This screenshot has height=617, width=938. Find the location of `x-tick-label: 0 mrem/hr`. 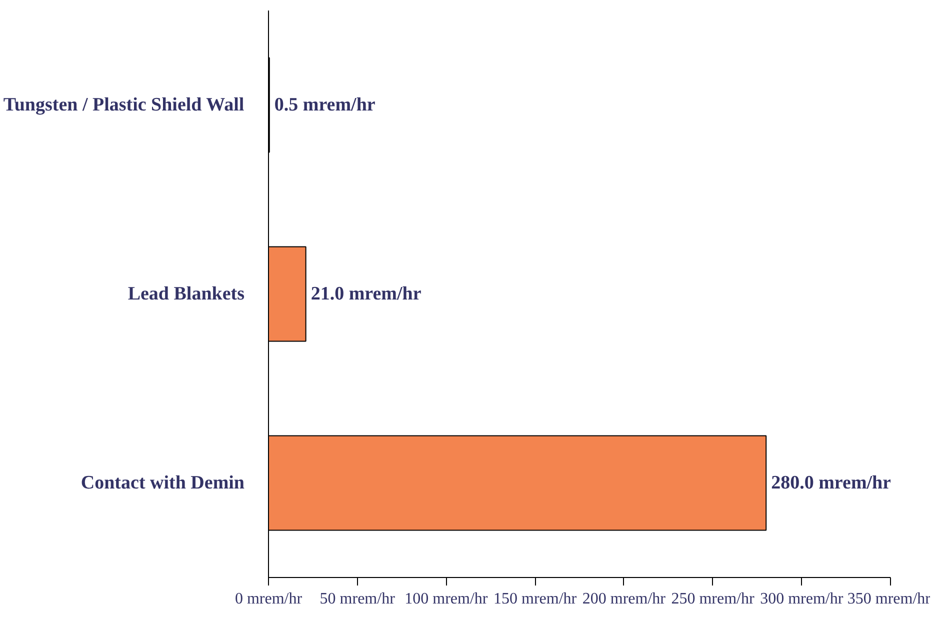

x-tick-label: 0 mrem/hr is located at coordinates (268, 599).